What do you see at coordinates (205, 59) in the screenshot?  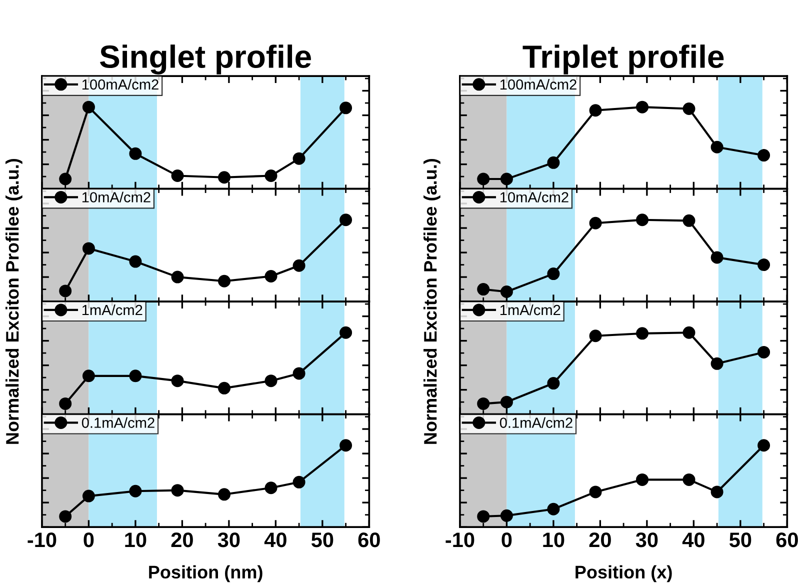 I see `chart-title: Singlet profile` at bounding box center [205, 59].